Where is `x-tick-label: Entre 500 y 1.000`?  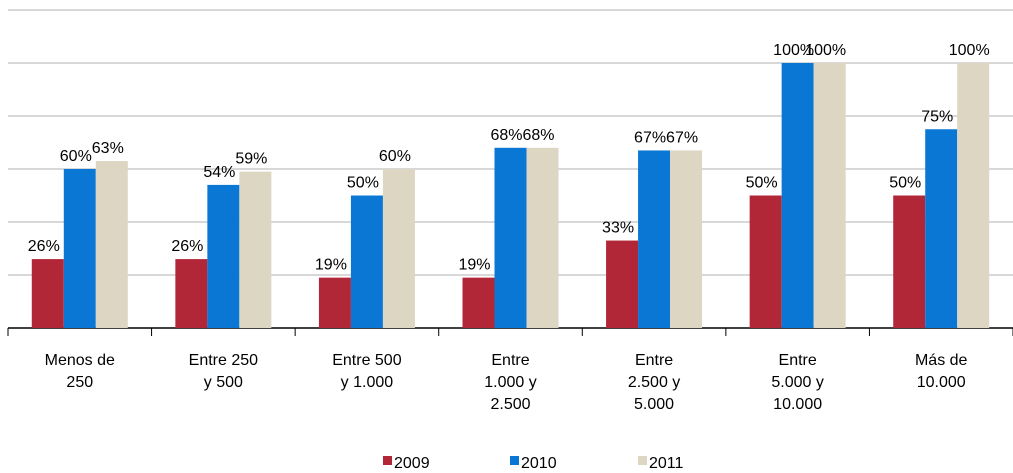 x-tick-label: Entre 500 y 1.000 is located at coordinates (367, 371).